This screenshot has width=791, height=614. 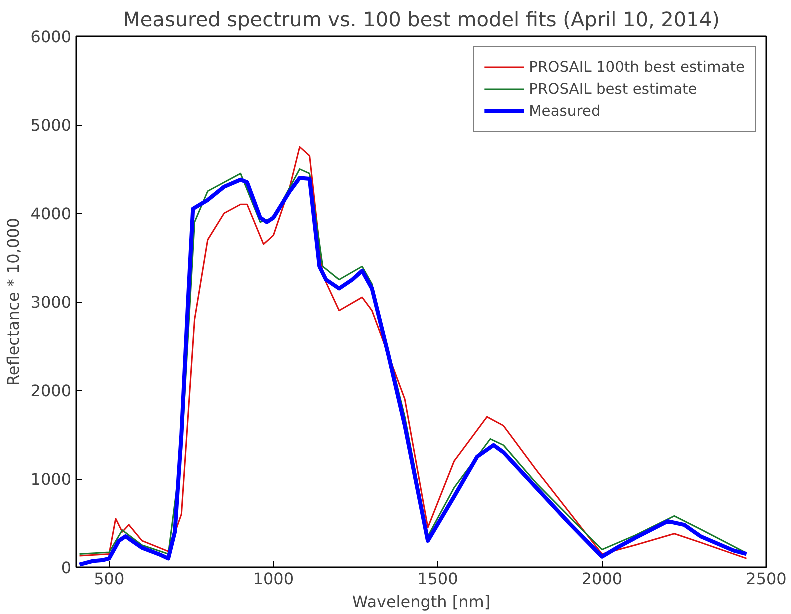 What do you see at coordinates (613, 89) in the screenshot?
I see `legend-label: PROSAIL best estimate` at bounding box center [613, 89].